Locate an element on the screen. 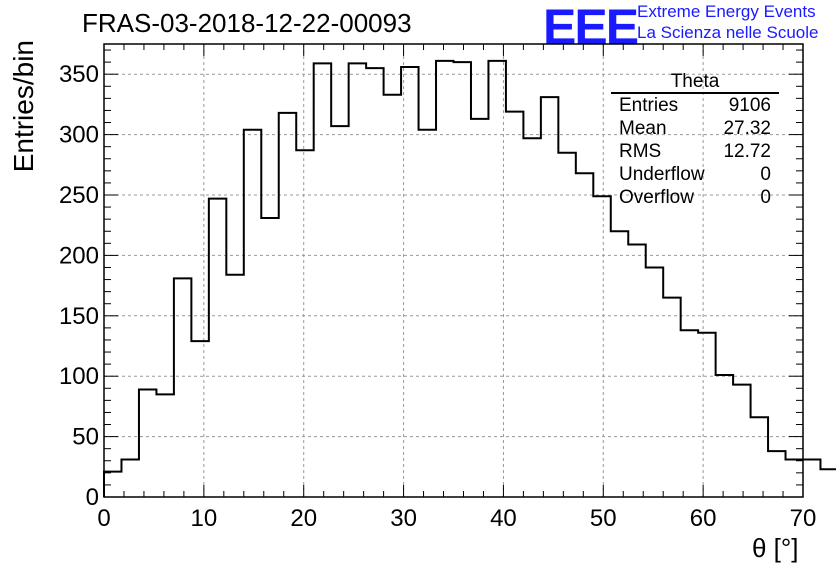 This screenshot has width=836, height=572. x-tick-label: 40 is located at coordinates (503, 518).